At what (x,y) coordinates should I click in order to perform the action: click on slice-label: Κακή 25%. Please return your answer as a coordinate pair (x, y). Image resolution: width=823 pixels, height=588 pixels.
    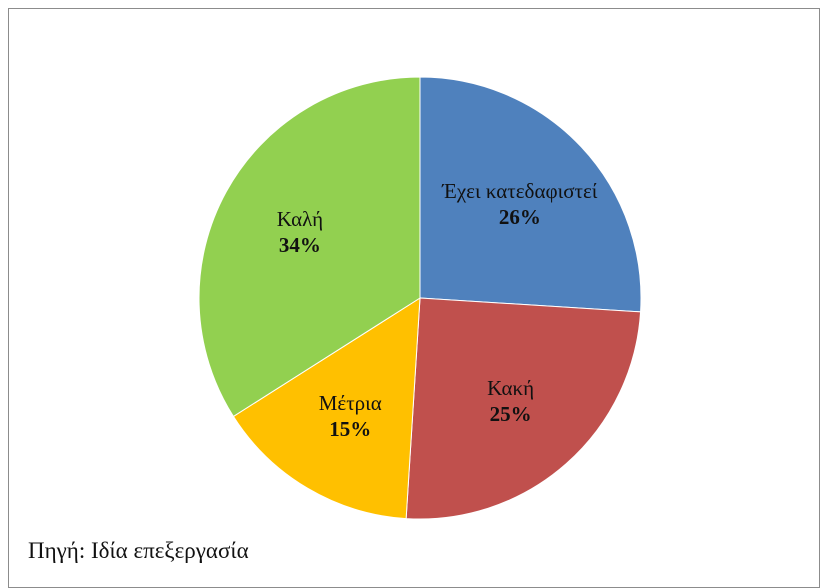
    Looking at the image, I should click on (511, 401).